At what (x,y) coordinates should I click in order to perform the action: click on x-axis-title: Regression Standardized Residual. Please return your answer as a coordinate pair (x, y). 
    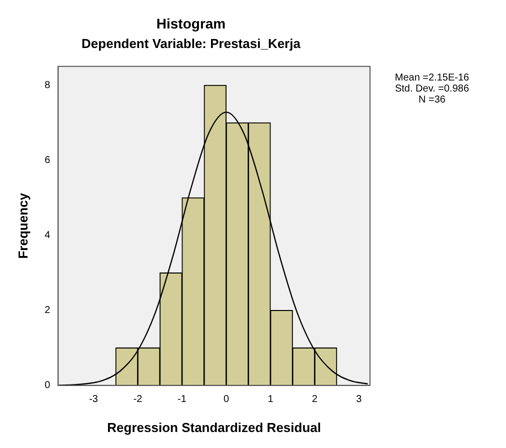
    Looking at the image, I should click on (214, 427).